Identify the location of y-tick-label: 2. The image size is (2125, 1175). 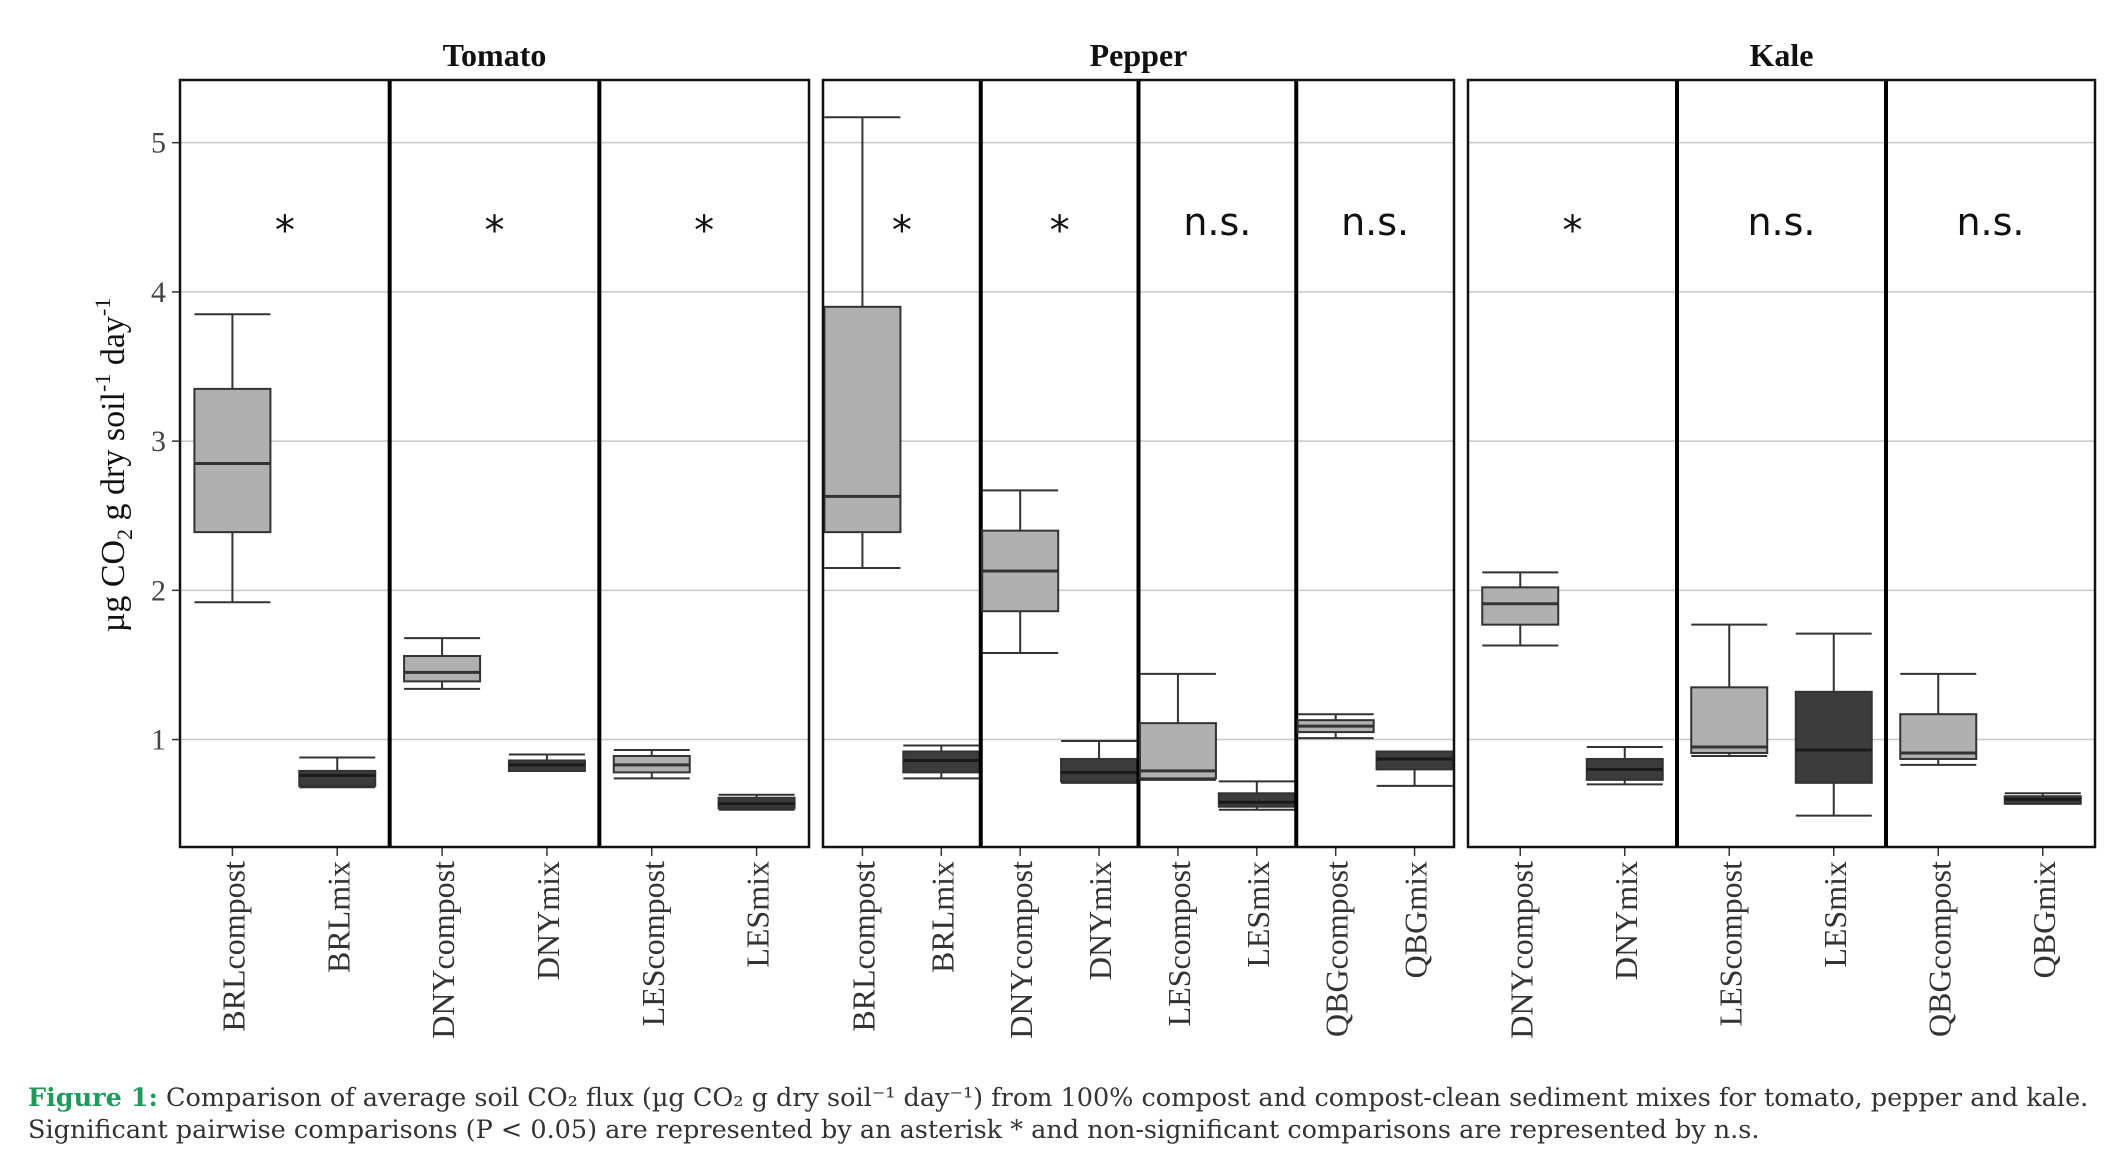
(158, 590).